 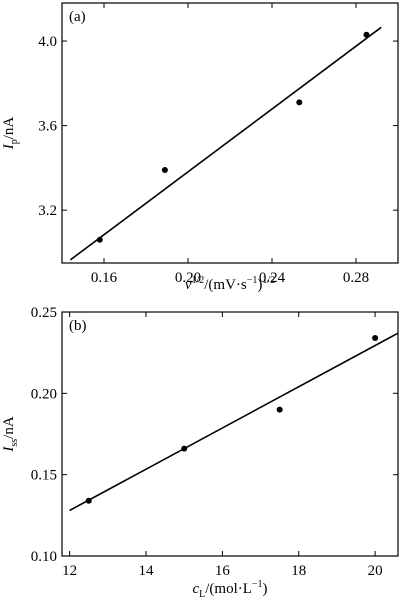 I want to click on x-tick-label-b-0: 12, so click(x=69, y=571).